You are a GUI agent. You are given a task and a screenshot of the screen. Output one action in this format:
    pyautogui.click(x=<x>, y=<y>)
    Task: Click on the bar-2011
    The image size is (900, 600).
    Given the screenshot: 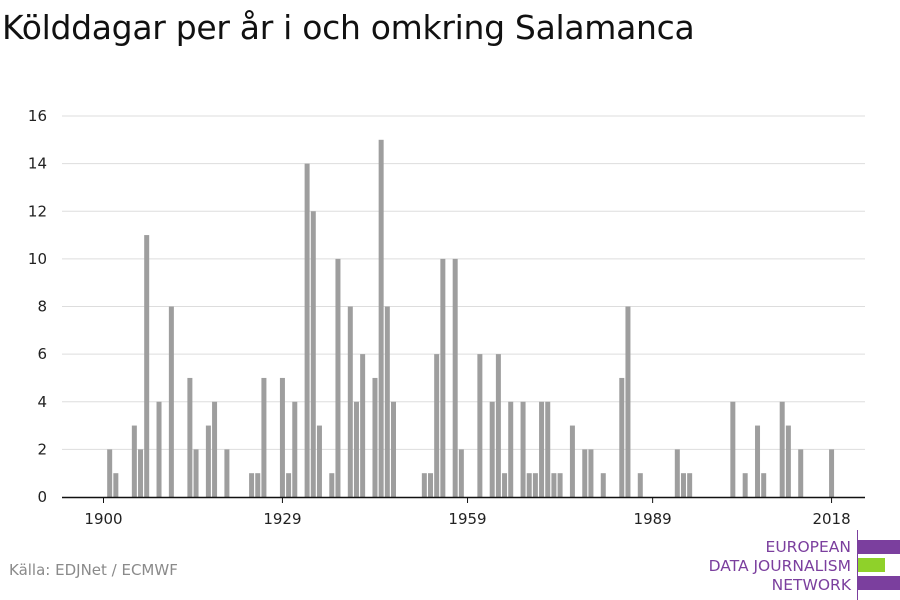 What is the action you would take?
    pyautogui.click(x=788, y=461)
    